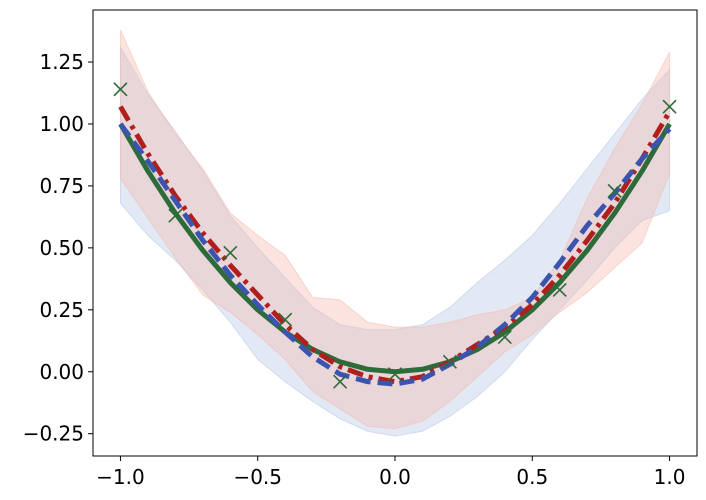  What do you see at coordinates (61, 248) in the screenshot?
I see `y-tick-label-3: 0.50` at bounding box center [61, 248].